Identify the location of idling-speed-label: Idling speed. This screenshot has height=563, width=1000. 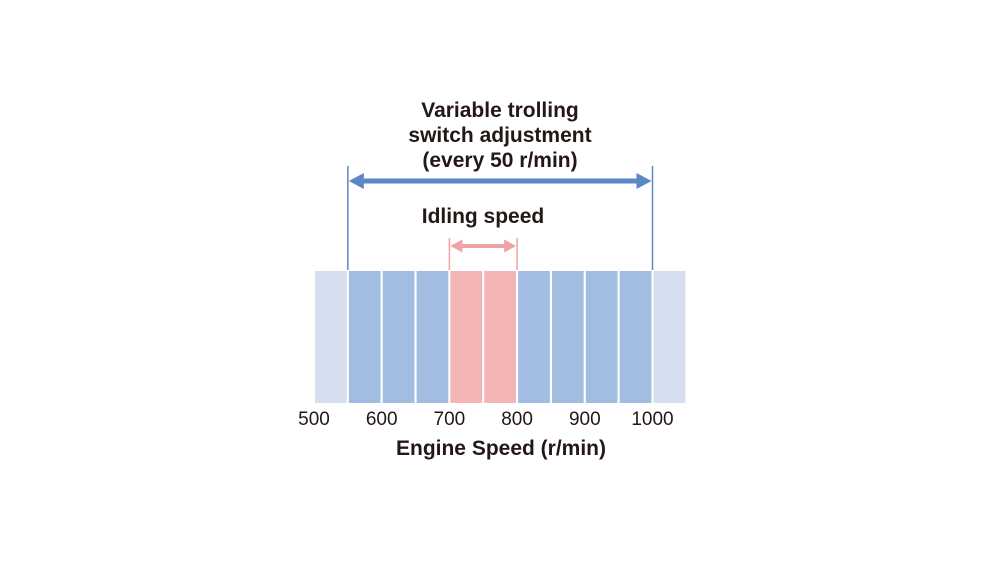
(483, 216).